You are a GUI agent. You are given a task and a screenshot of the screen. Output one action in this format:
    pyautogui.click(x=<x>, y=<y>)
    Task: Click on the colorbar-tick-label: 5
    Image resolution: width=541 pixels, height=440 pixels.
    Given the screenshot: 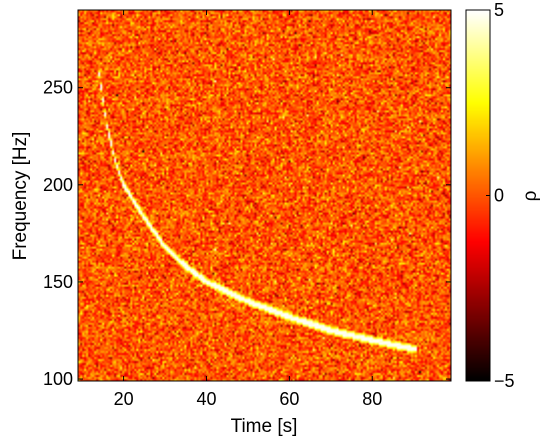 What is the action you would take?
    pyautogui.click(x=499, y=10)
    